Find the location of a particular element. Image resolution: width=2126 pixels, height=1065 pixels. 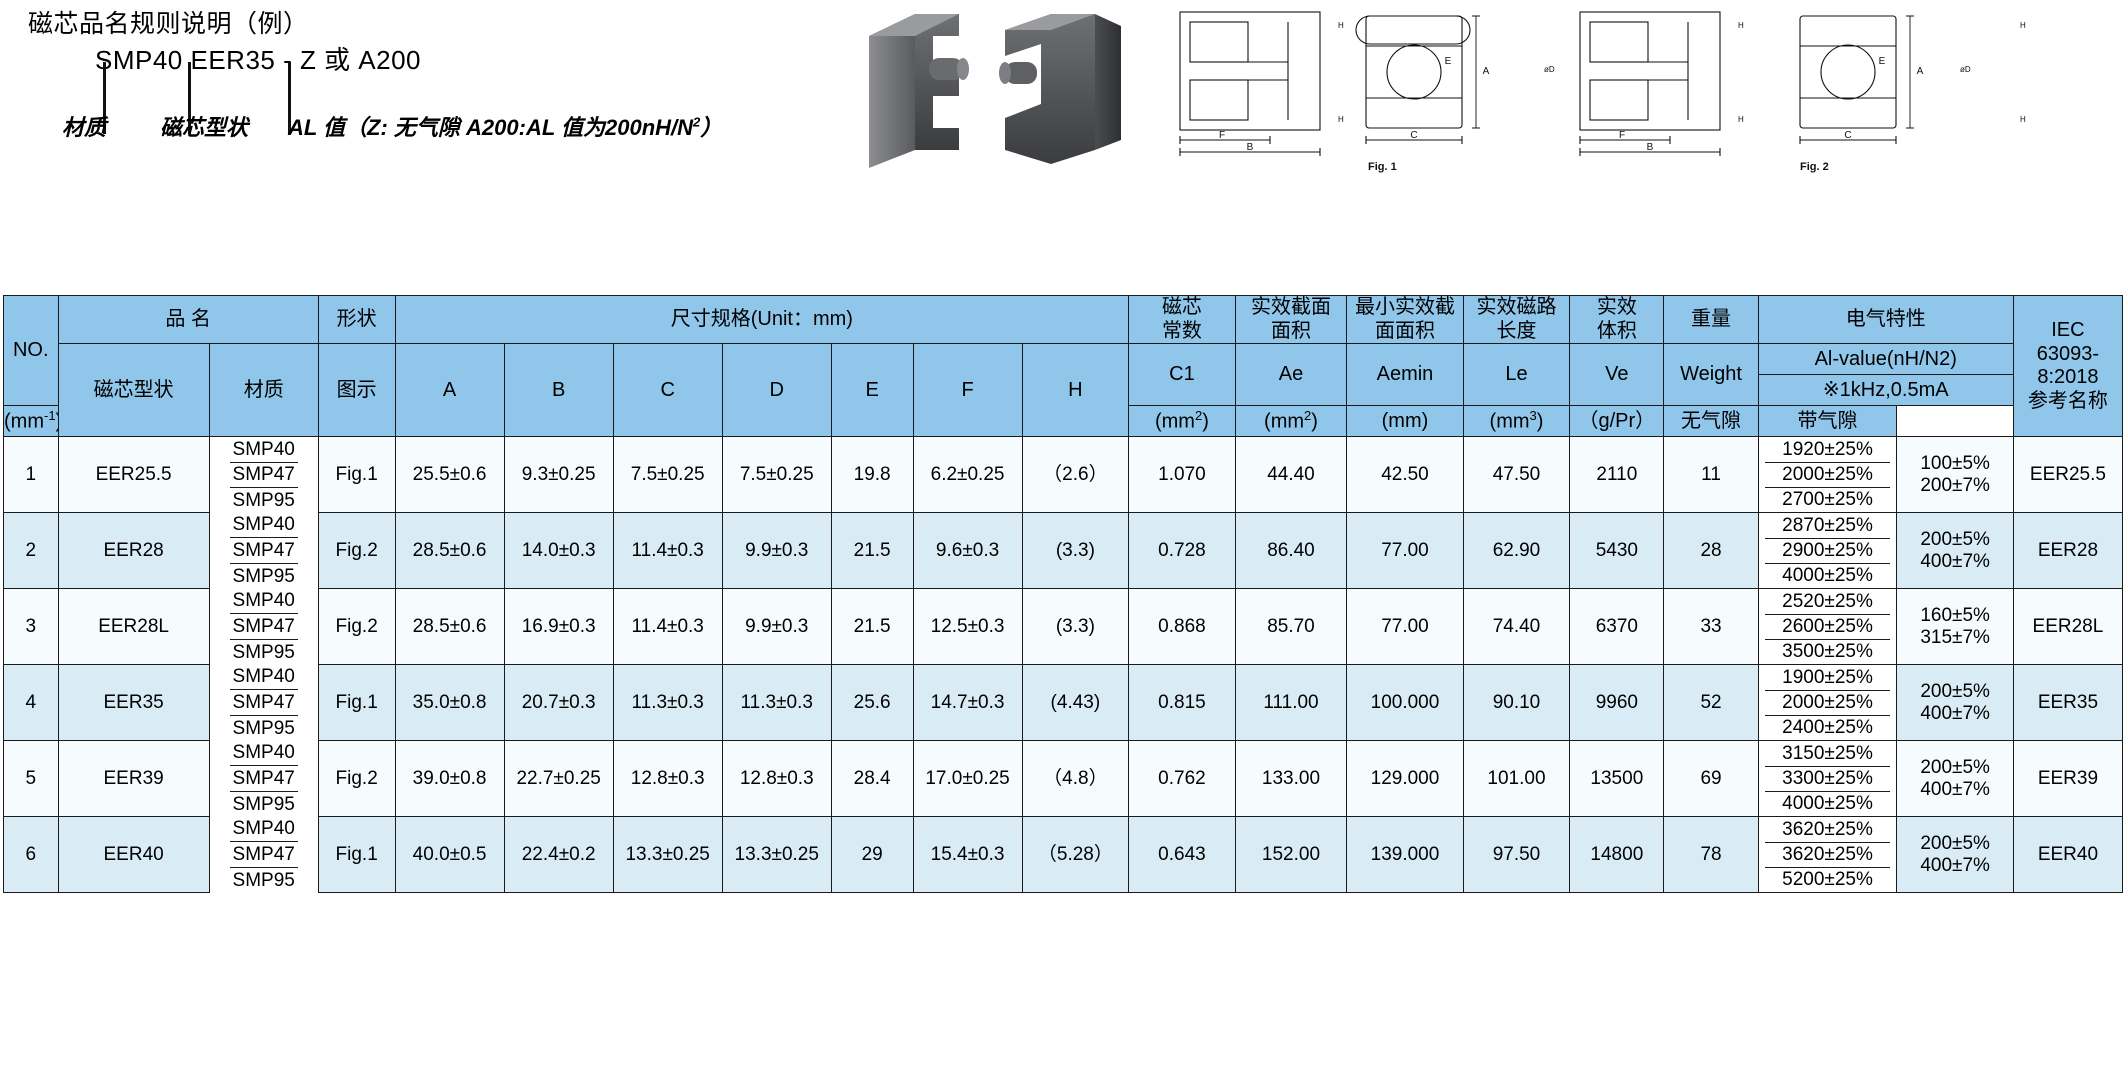

cell-aemin: 42.50 is located at coordinates (1405, 475).